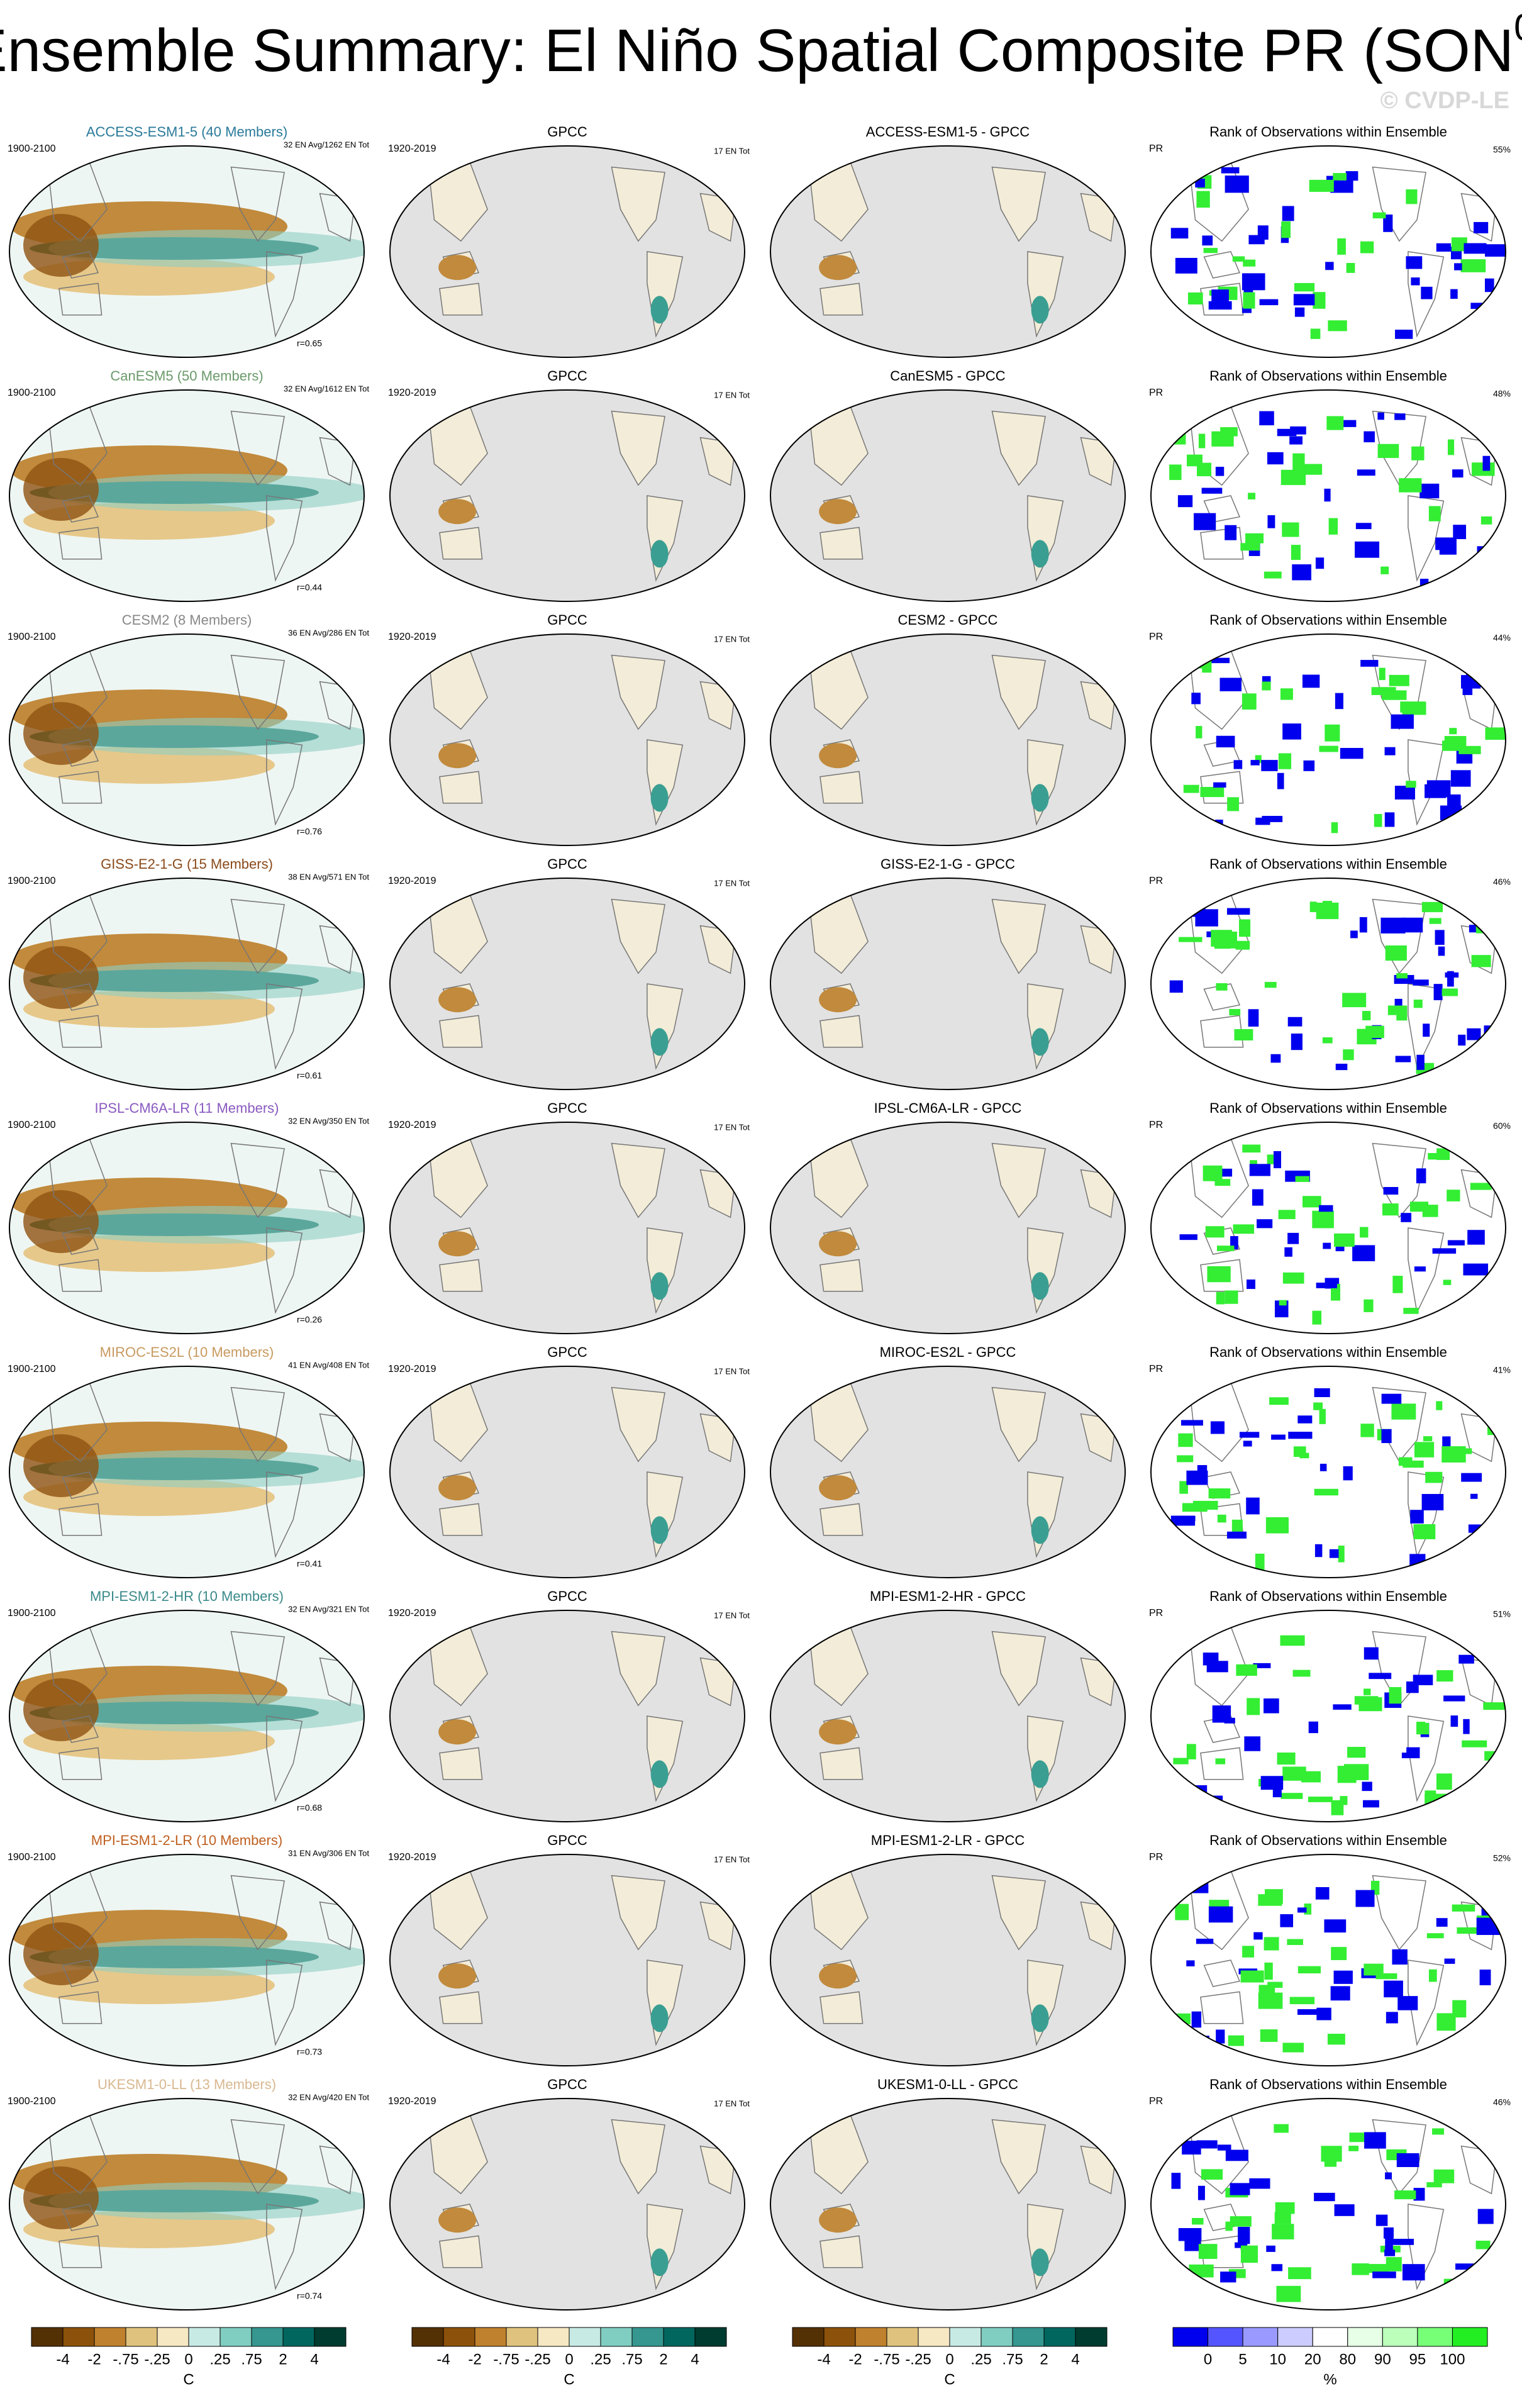  What do you see at coordinates (1190, 2337) in the screenshot?
I see `rank-colorbar-box` at bounding box center [1190, 2337].